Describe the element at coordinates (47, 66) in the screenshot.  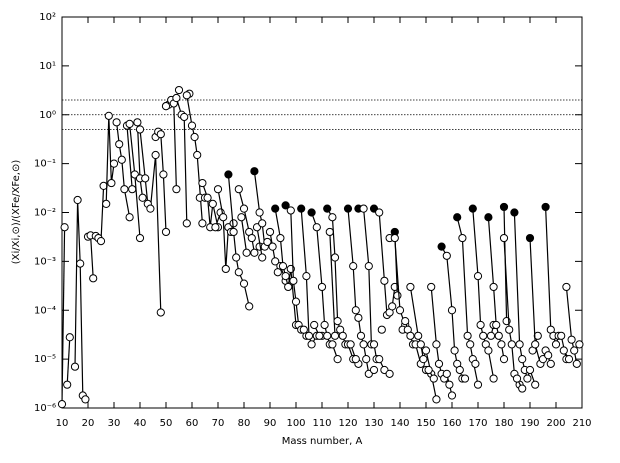
I see `y-tick-label: 10¹` at that location.